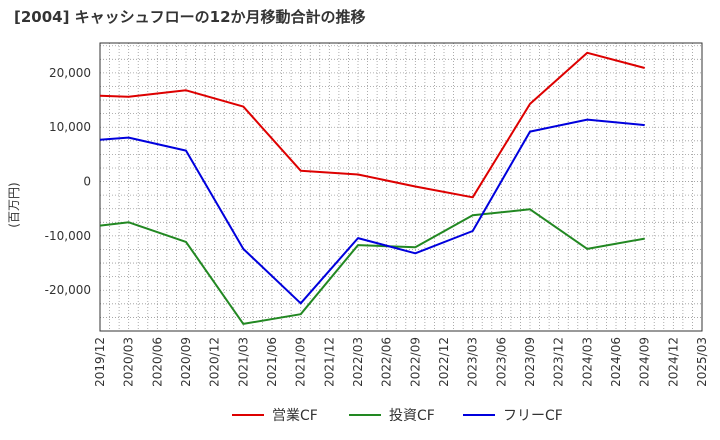  I want to click on x-tick-label: 2024/09, so click(645, 362).